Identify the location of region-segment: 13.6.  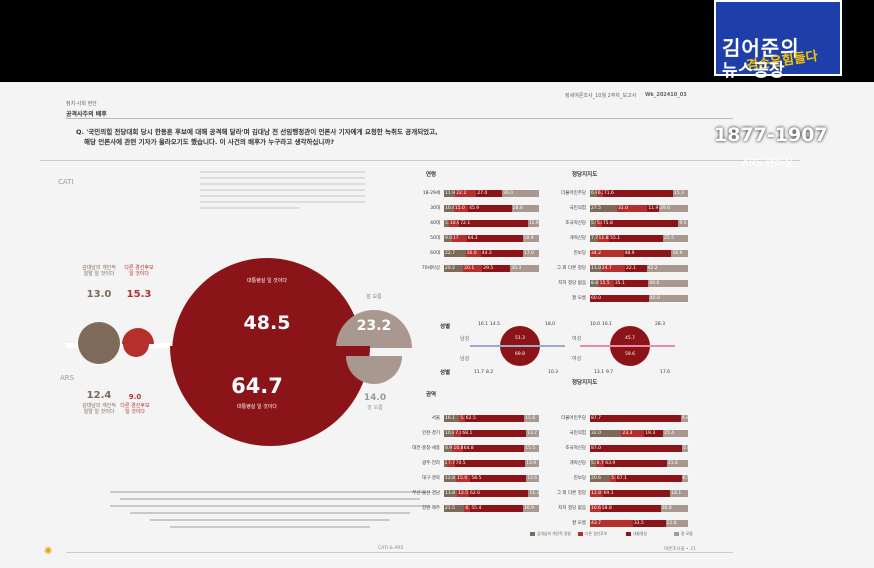
(532, 478).